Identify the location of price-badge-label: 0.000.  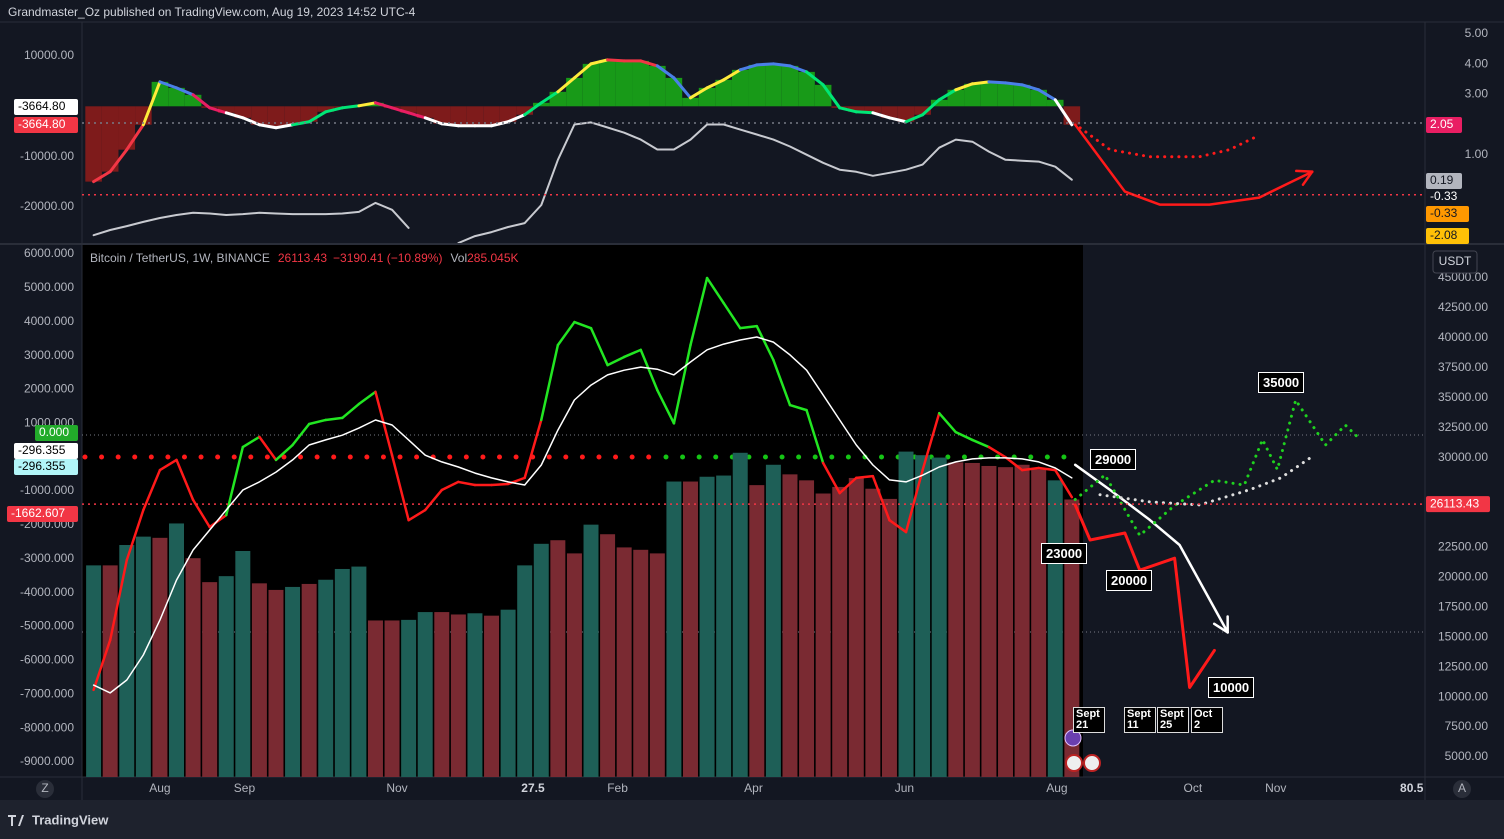
(54, 432).